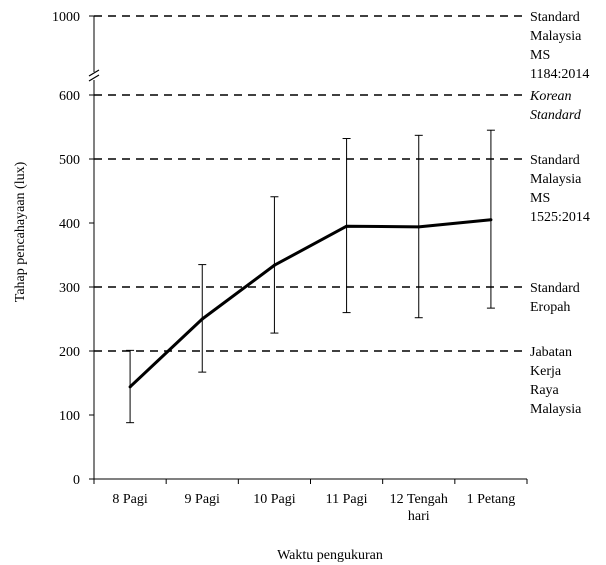 Image resolution: width=606 pixels, height=565 pixels. What do you see at coordinates (69, 224) in the screenshot?
I see `y-tick-label: 400` at bounding box center [69, 224].